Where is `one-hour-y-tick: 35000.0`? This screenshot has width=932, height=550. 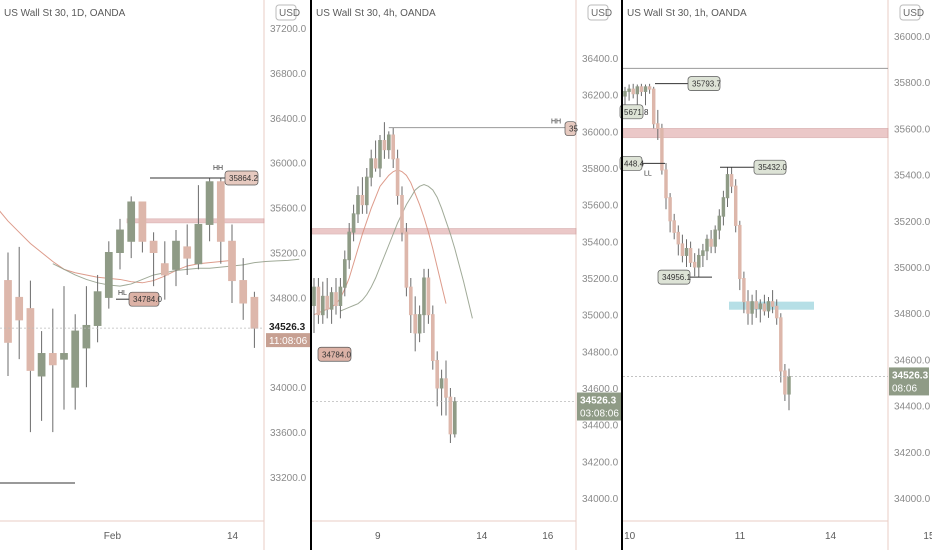
one-hour-y-tick: 35000.0 is located at coordinates (912, 268).